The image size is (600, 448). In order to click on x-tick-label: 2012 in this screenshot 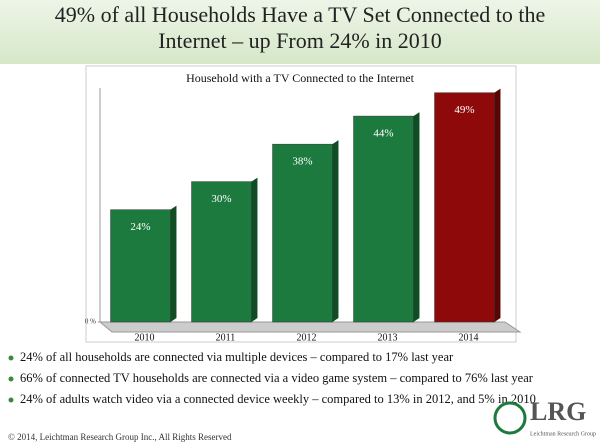, I will do `click(307, 337)`.